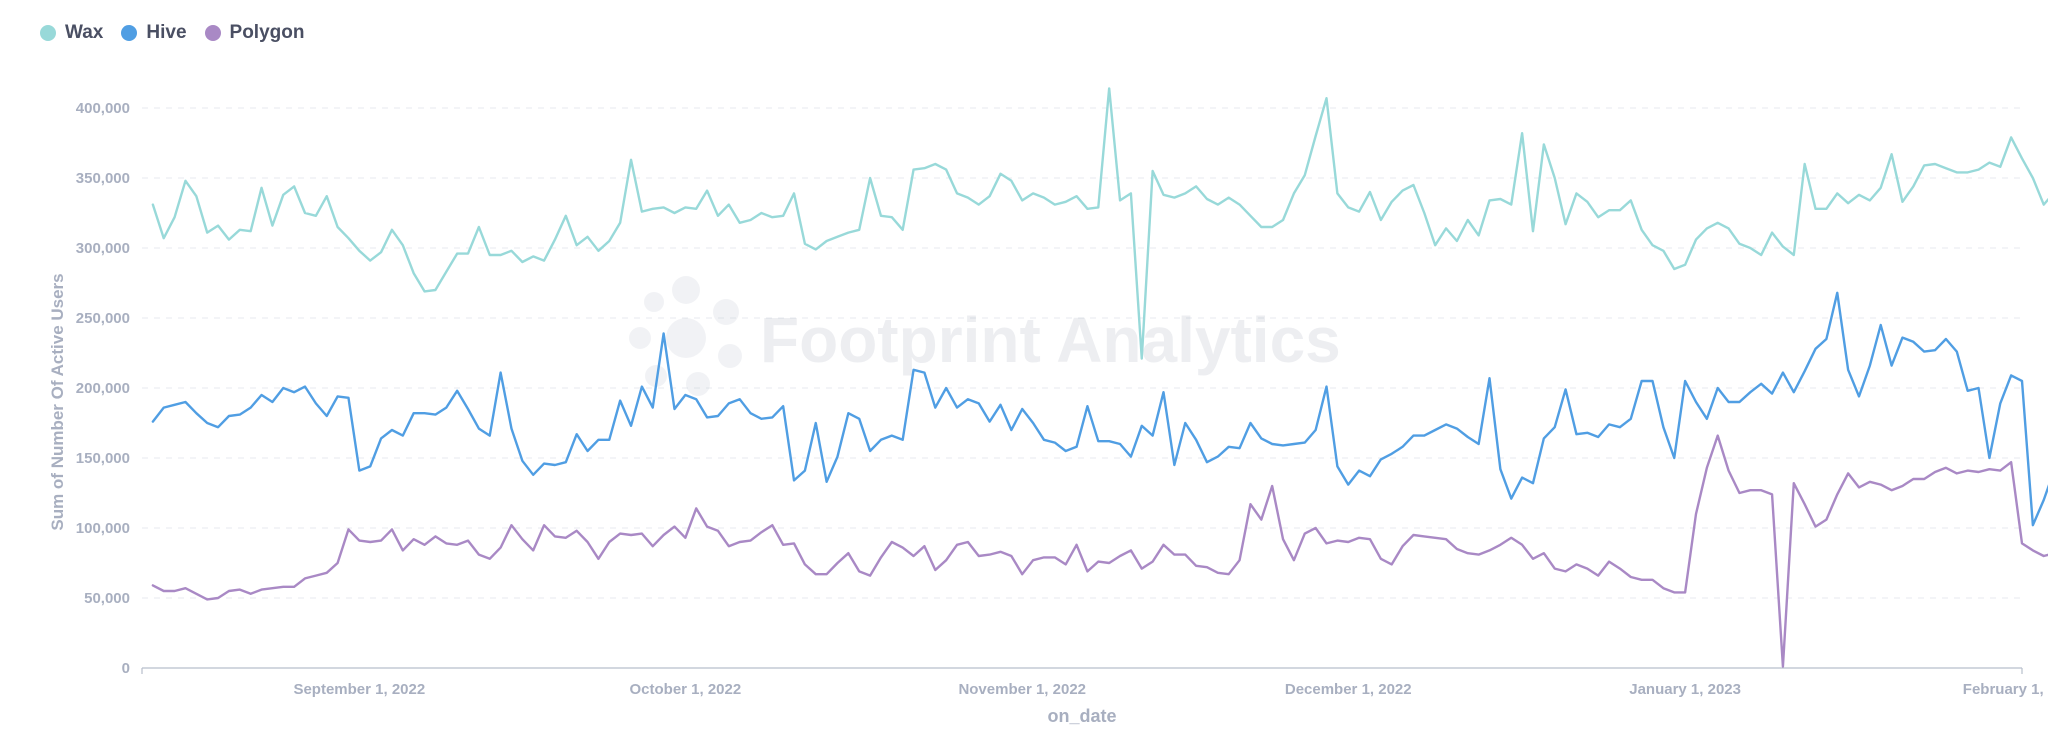  Describe the element at coordinates (103, 458) in the screenshot. I see `y-tick-label: 150,000` at that location.